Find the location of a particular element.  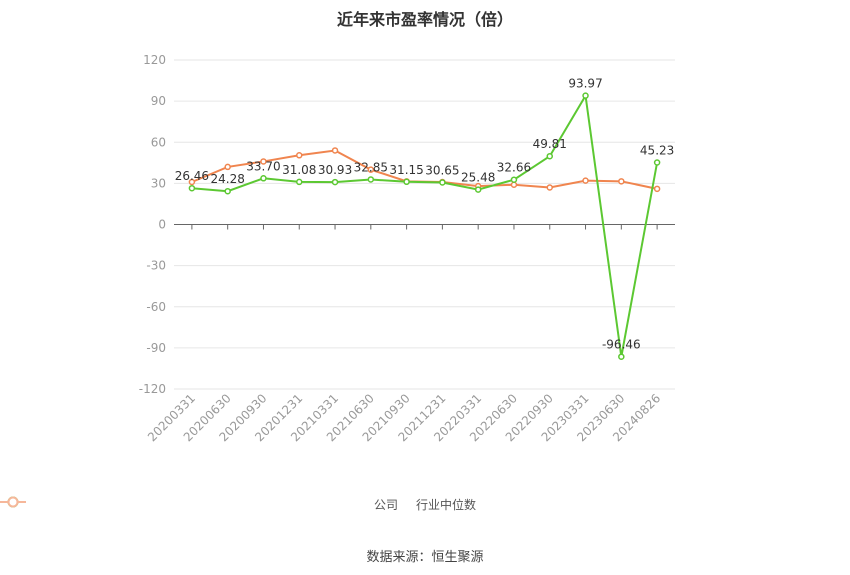

data-label-company: 45.23 is located at coordinates (657, 150).